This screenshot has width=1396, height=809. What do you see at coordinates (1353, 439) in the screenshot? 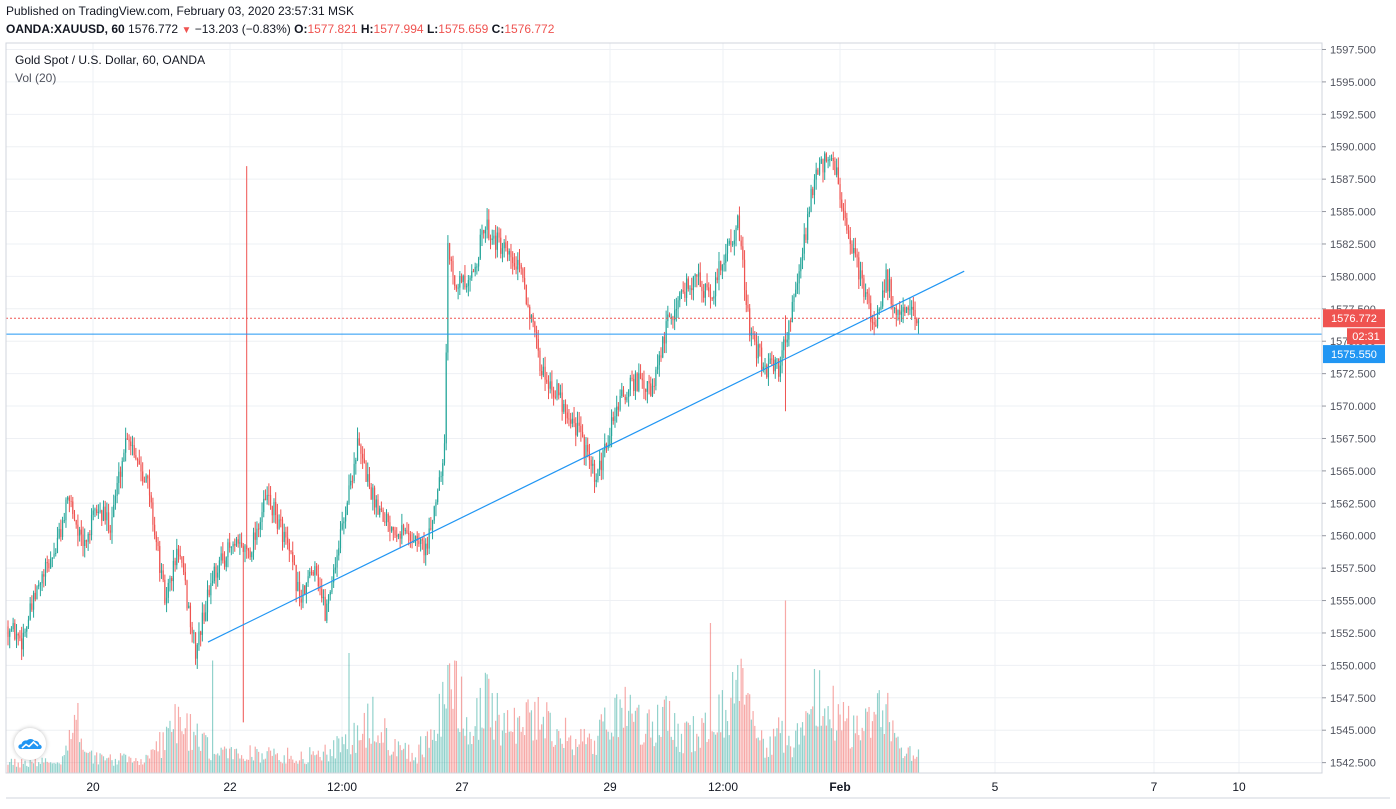
I see `price-tick-label: 1567.500` at bounding box center [1353, 439].